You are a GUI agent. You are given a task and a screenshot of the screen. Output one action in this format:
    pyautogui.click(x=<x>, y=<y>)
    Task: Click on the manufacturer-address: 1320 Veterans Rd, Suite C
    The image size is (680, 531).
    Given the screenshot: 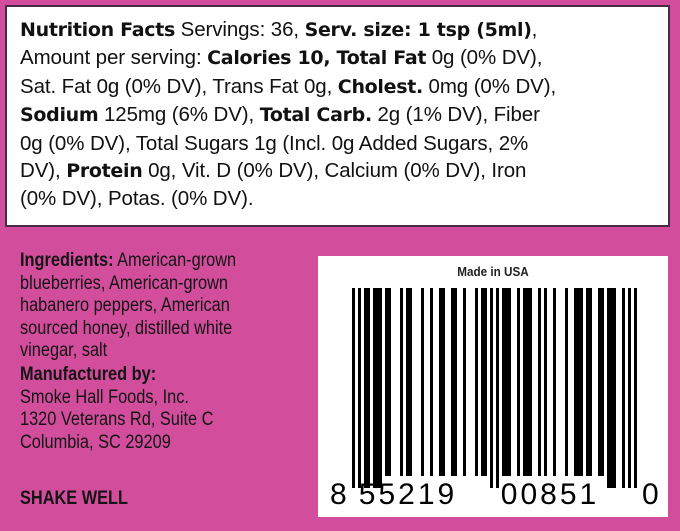 What is the action you would take?
    pyautogui.click(x=117, y=420)
    